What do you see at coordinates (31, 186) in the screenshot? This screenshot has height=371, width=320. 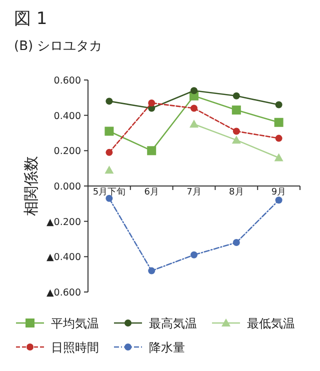 I see `y-axis-title: 相関係数` at bounding box center [31, 186].